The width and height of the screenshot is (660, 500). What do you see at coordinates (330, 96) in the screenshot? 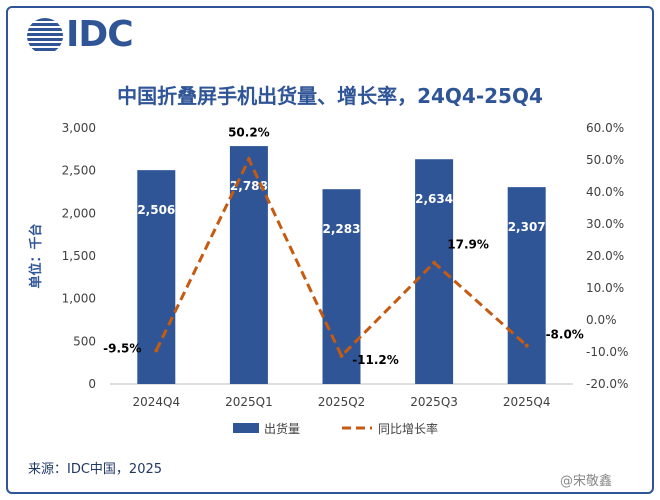
I see `chart-title: 中国折叠屏手机出货量、增长率，24Q4-25Q4` at bounding box center [330, 96].